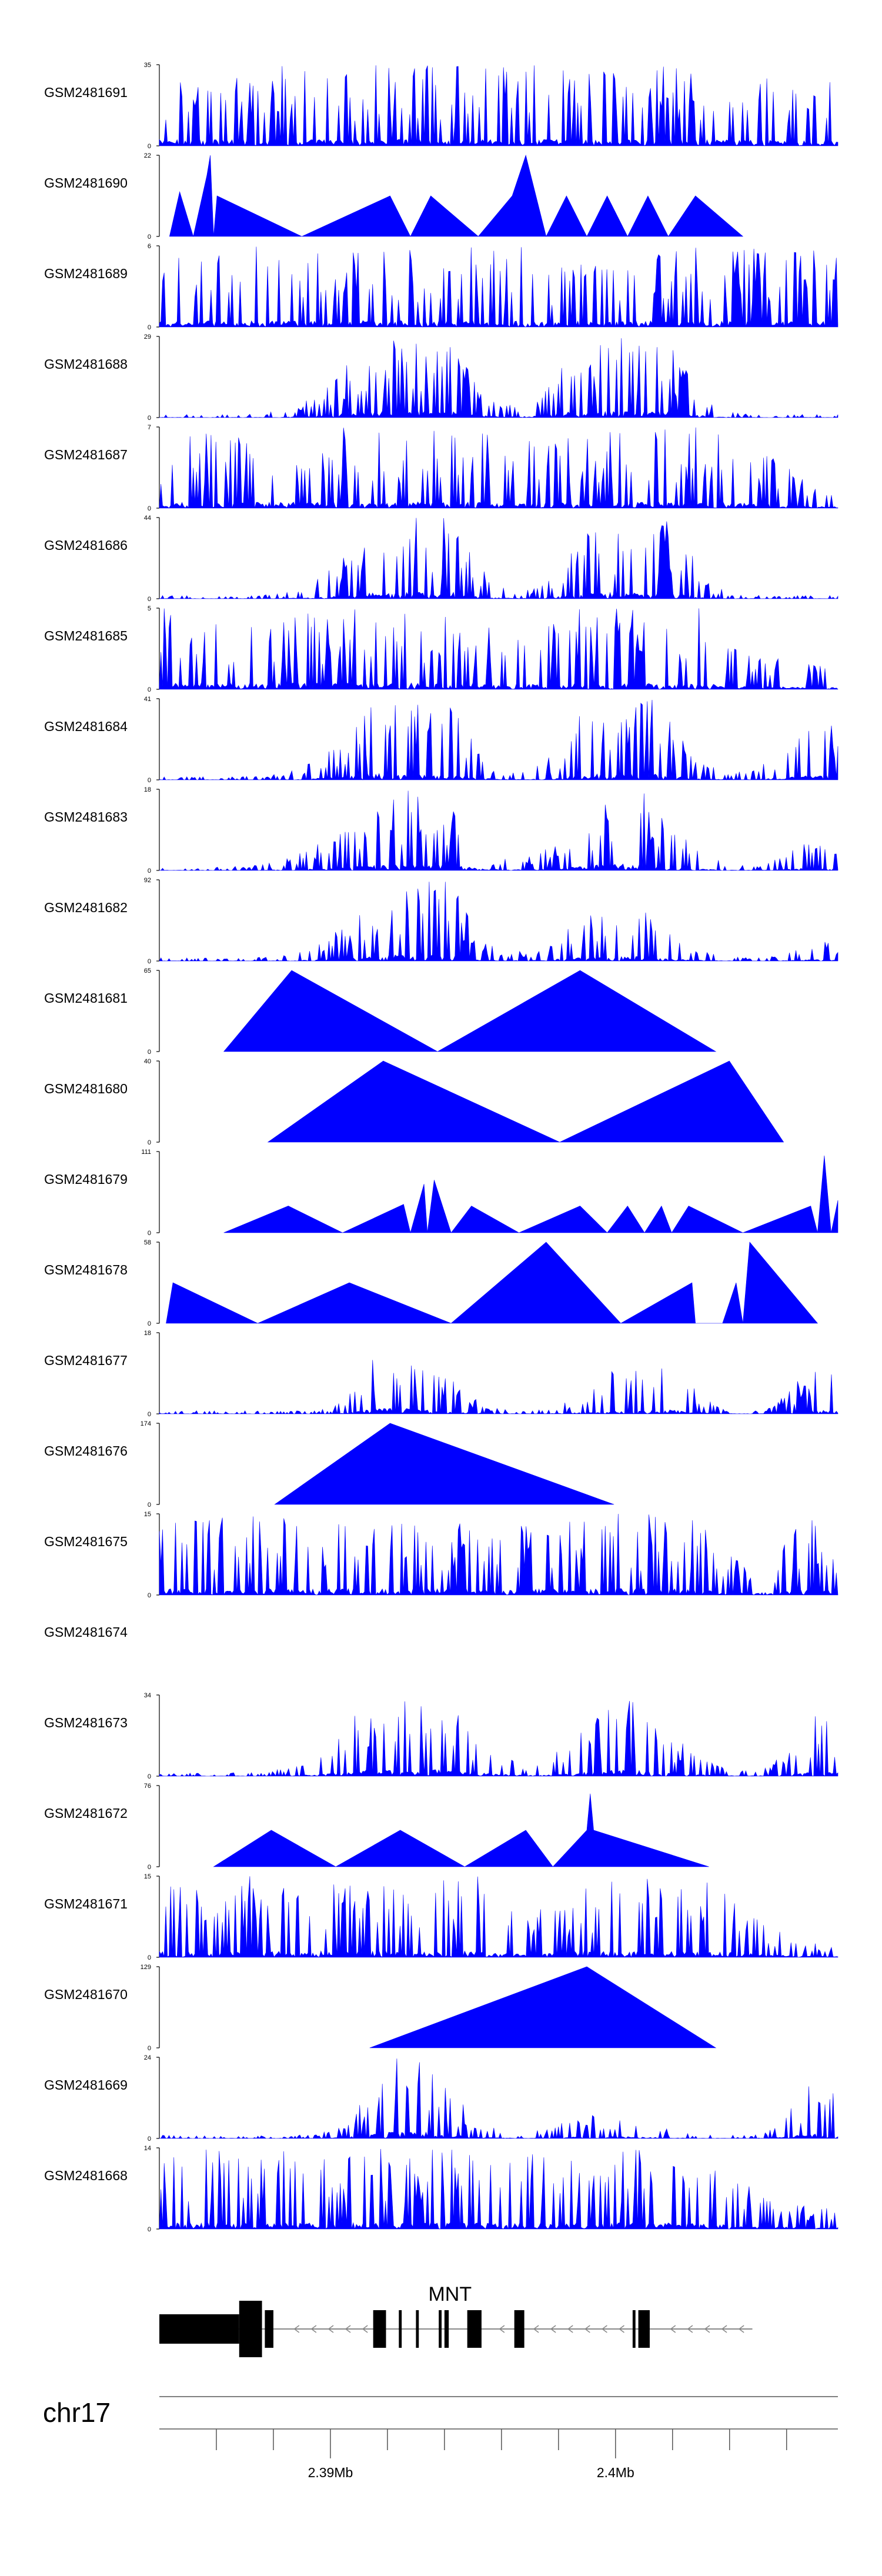 Image resolution: width=882 pixels, height=2576 pixels. I want to click on track-label: GSM2481681, so click(86, 998).